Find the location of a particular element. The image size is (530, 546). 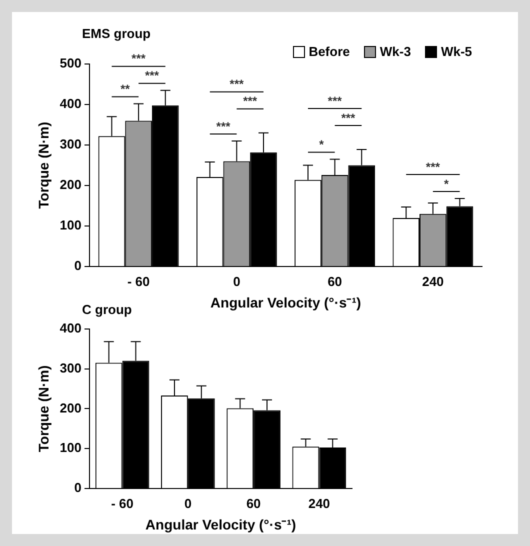

legend-label: Wk-5 is located at coordinates (456, 51).